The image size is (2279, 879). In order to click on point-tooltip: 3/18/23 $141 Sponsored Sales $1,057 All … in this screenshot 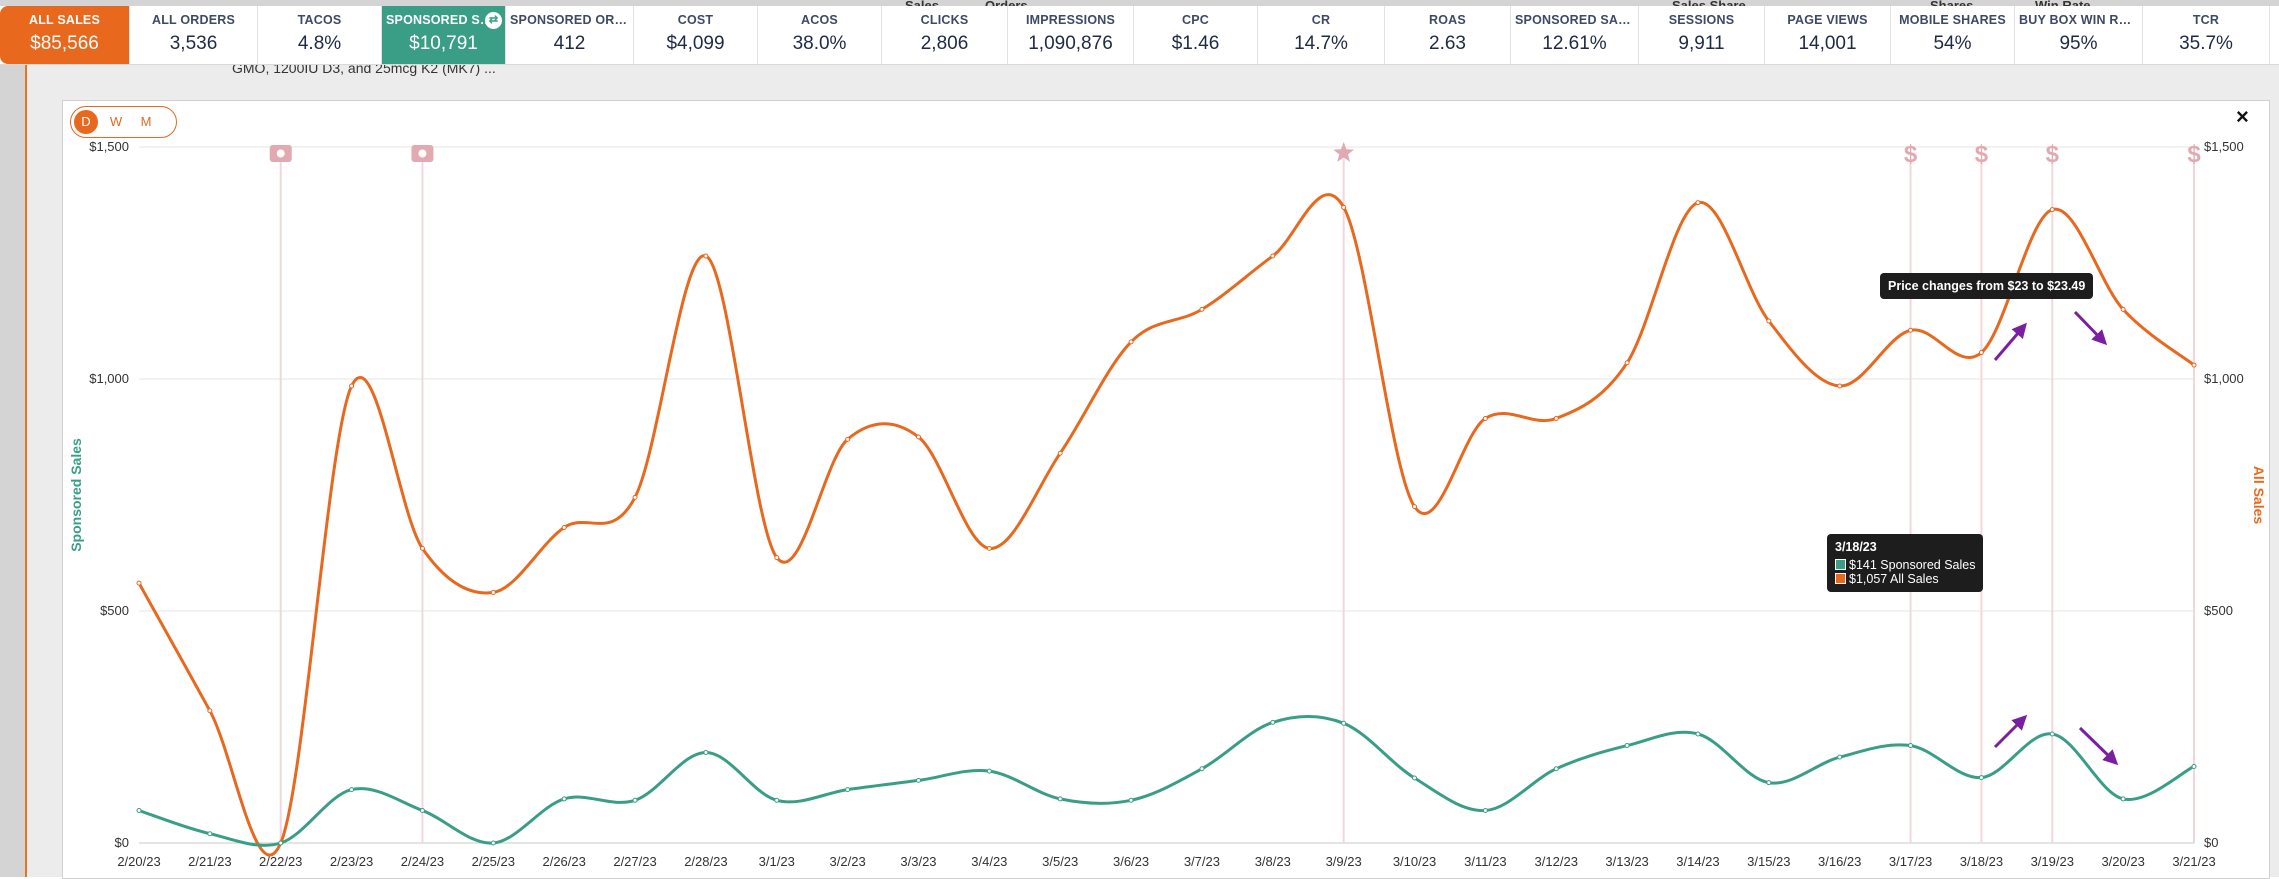, I will do `click(1905, 563)`.